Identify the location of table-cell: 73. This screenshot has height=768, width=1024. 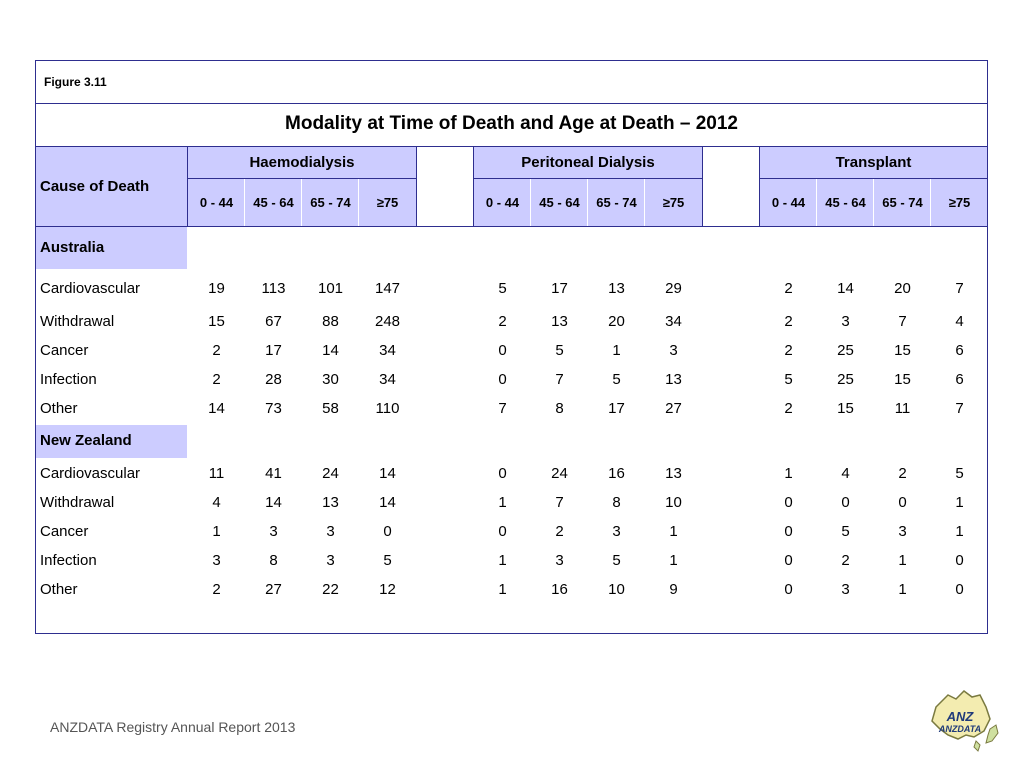
(273, 408).